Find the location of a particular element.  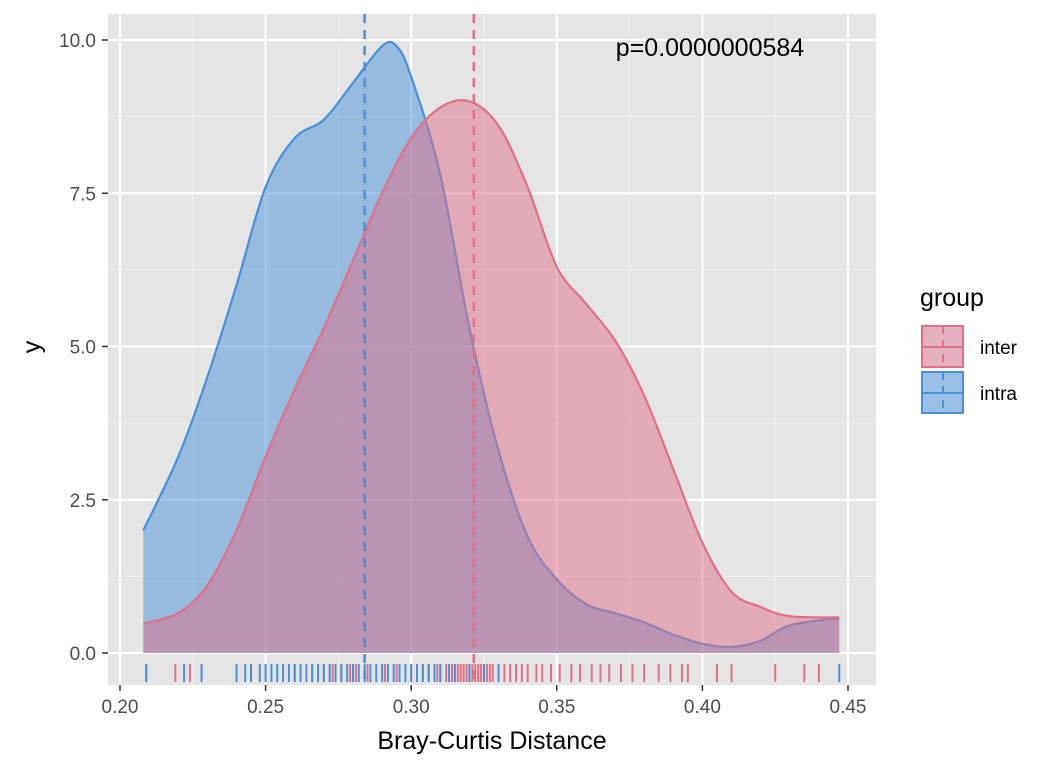

legend: group inter intra is located at coordinates (969, 349).